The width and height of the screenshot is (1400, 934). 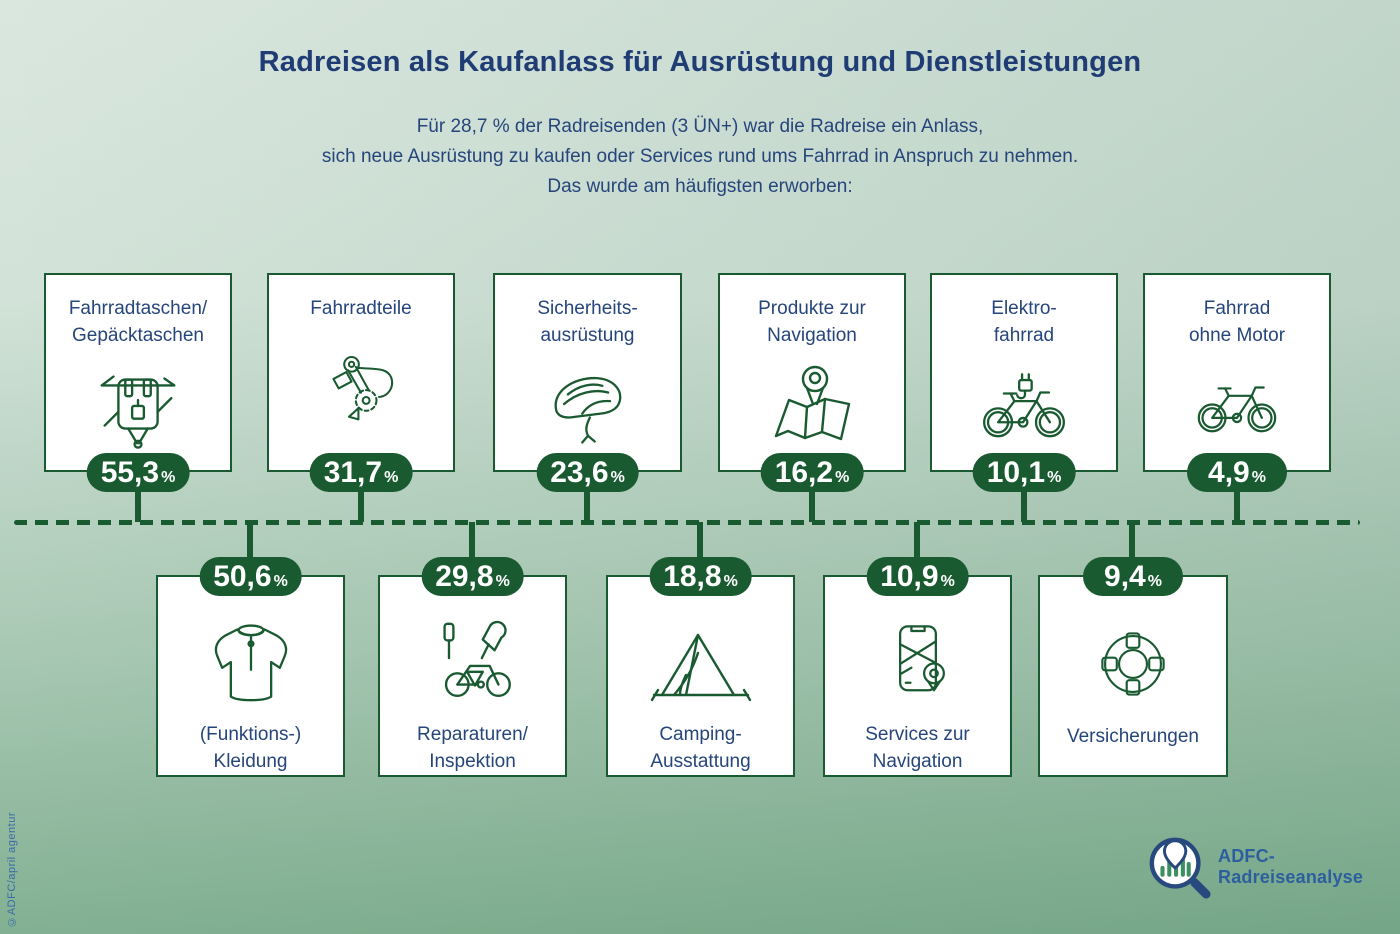 I want to click on life-ring-icon, so click(x=1133, y=664).